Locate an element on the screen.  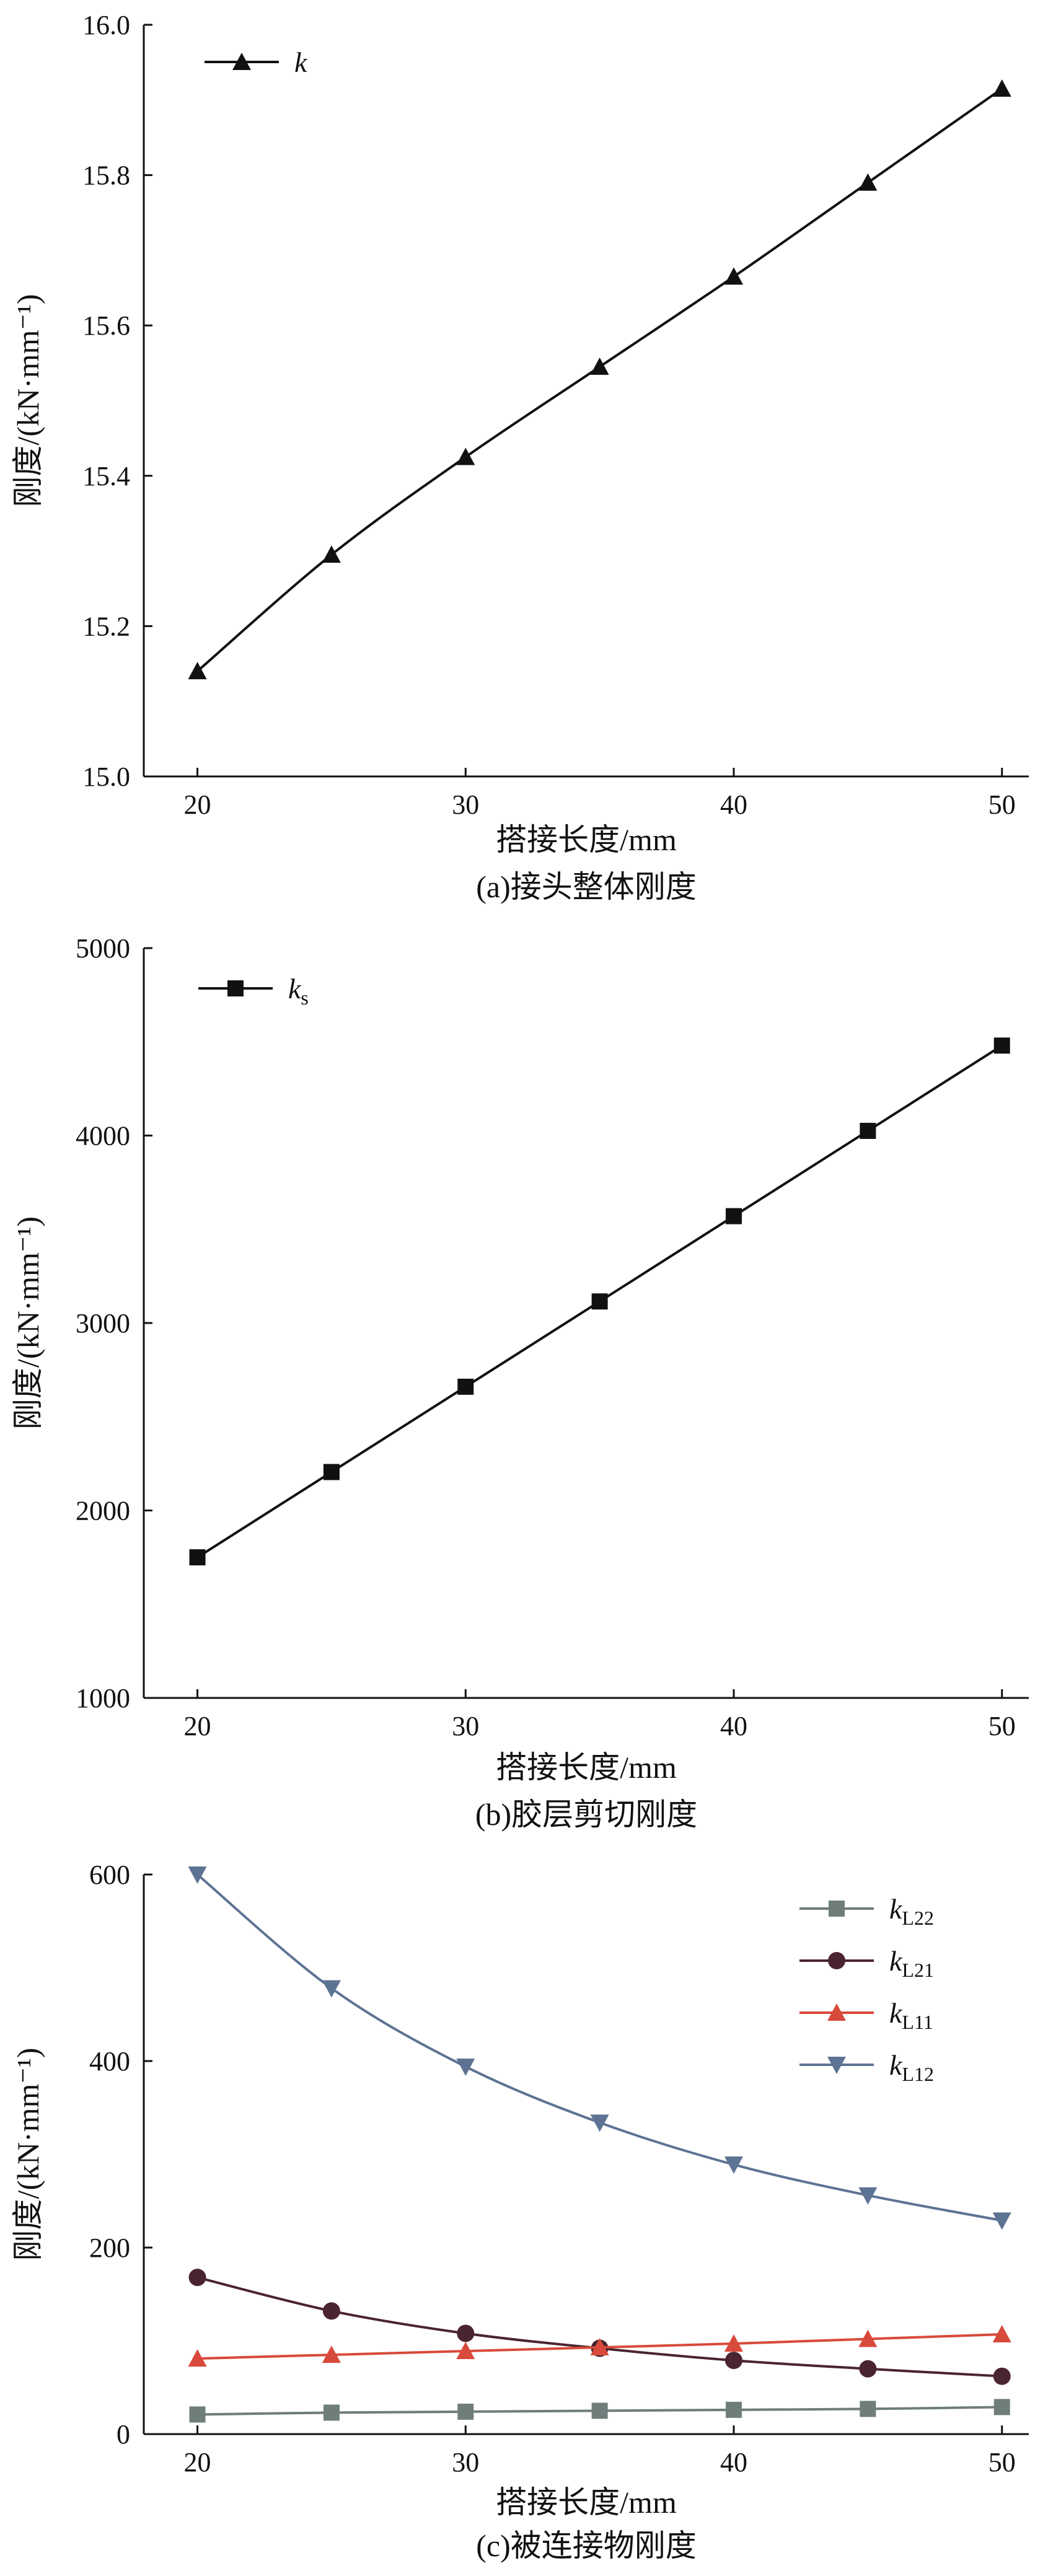
panel-a-y-tick-label: 15.2 is located at coordinates (106, 626).